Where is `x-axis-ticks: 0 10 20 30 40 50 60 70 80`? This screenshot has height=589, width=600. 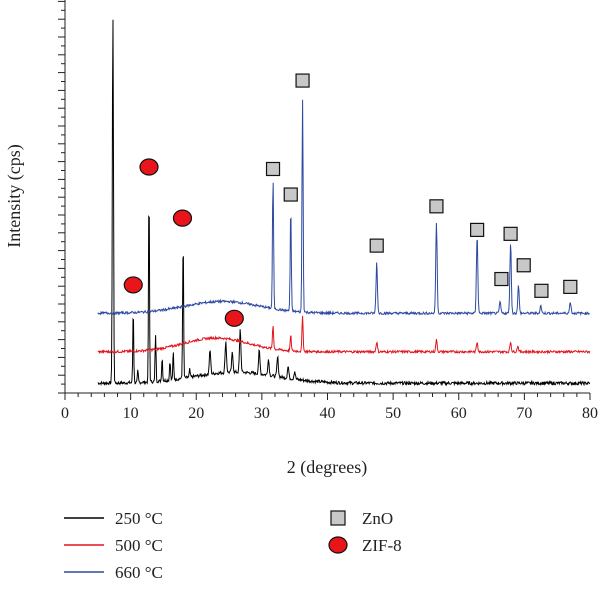 x-axis-ticks: 0 10 20 30 40 50 60 70 80 is located at coordinates (329, 407).